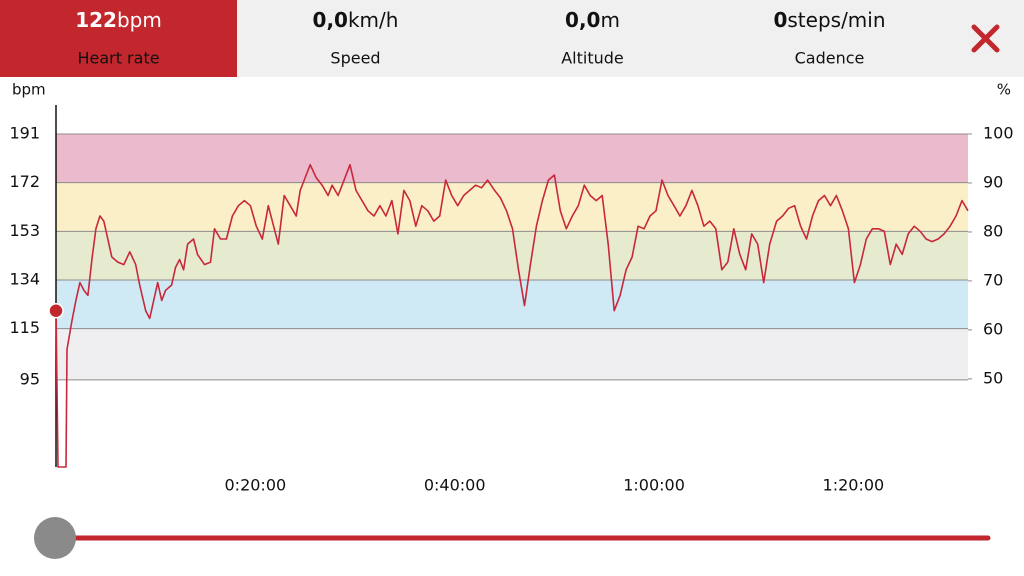 The image size is (1024, 576). I want to click on tab-value-line: 0,0km/h, so click(356, 20).